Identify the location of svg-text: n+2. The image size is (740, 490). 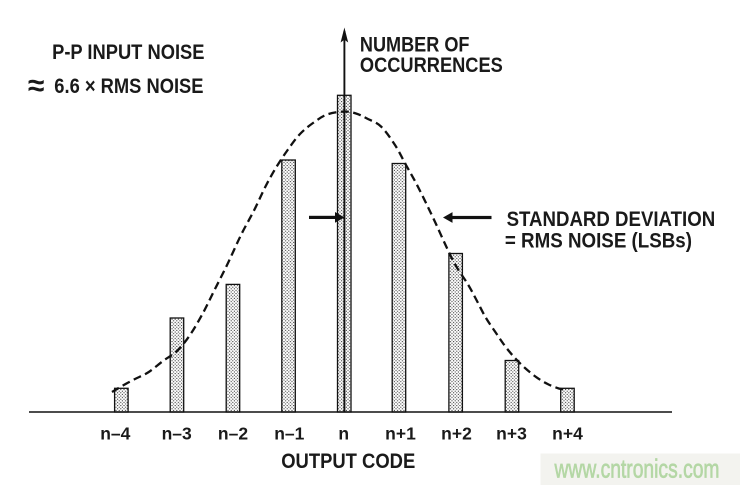
(456, 434).